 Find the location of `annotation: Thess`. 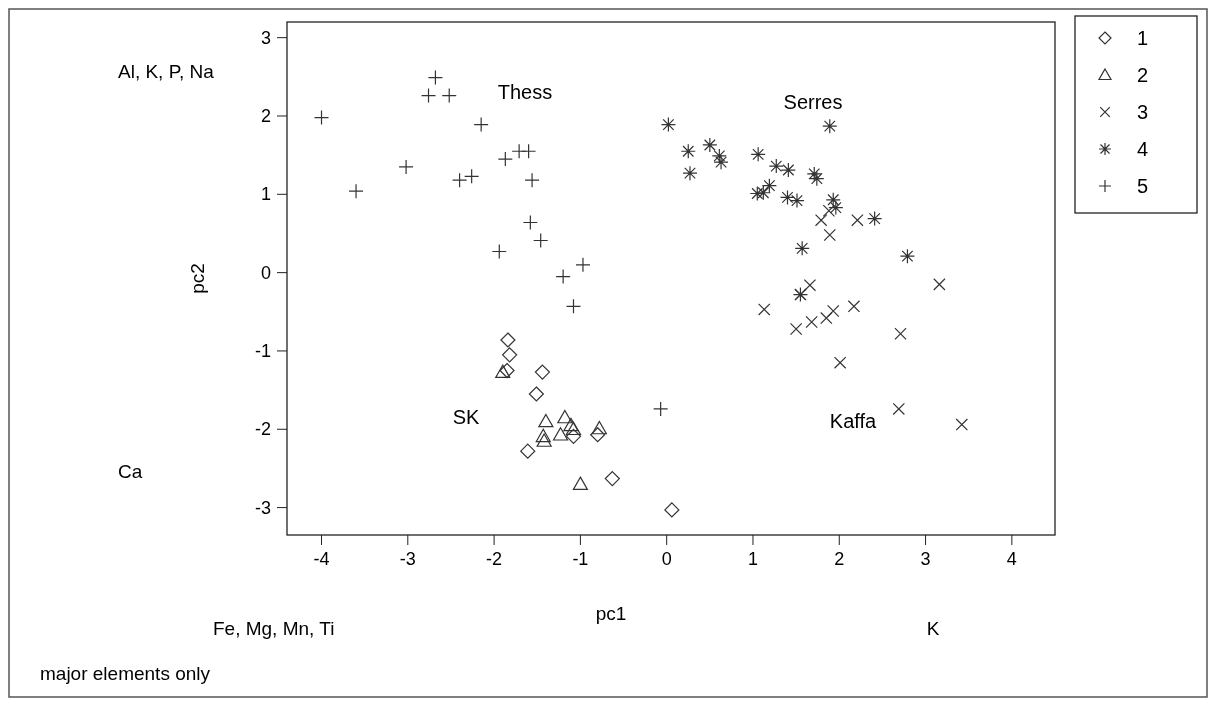

annotation: Thess is located at coordinates (525, 92).